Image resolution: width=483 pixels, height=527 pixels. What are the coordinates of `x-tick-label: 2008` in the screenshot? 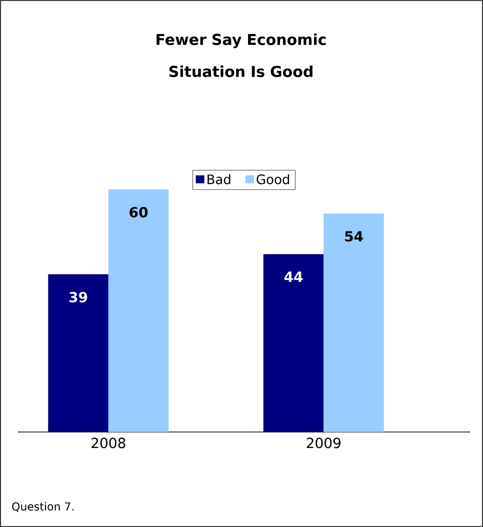 It's located at (109, 443).